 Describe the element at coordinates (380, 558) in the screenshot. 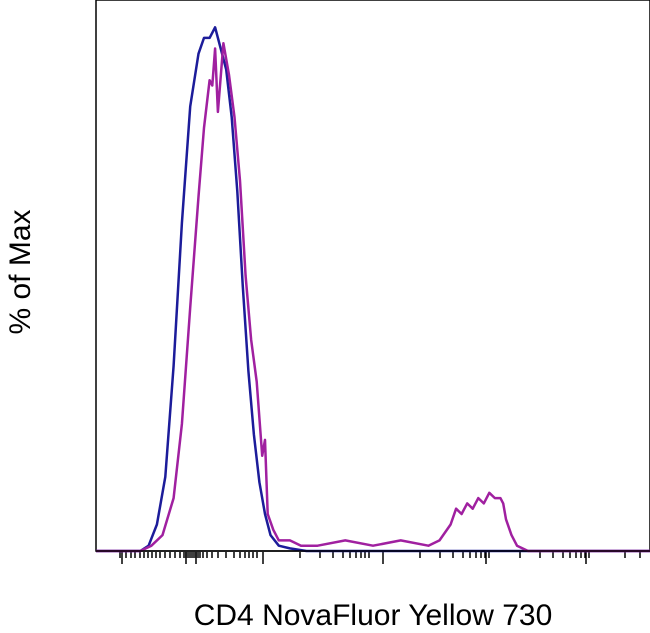

I see `x-axis-ticks` at that location.